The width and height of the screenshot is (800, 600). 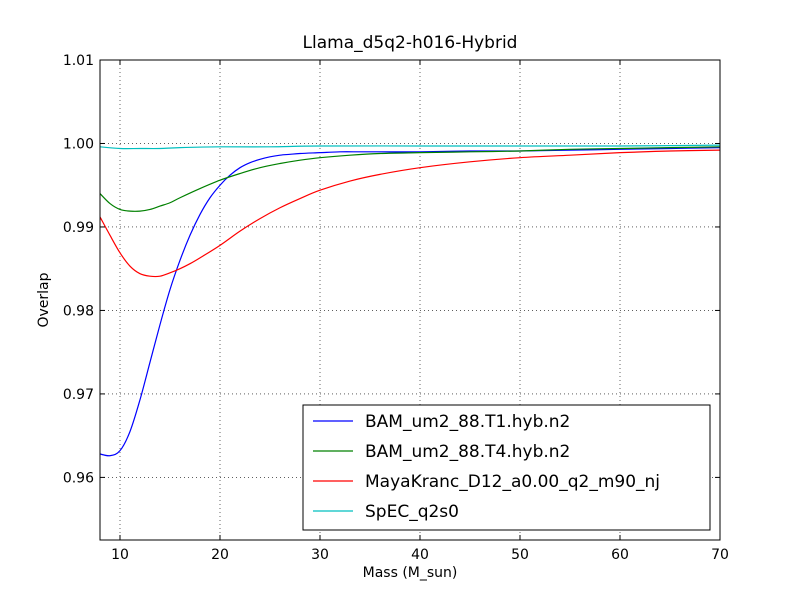 What do you see at coordinates (520, 555) in the screenshot?
I see `x-tick-label: 50` at bounding box center [520, 555].